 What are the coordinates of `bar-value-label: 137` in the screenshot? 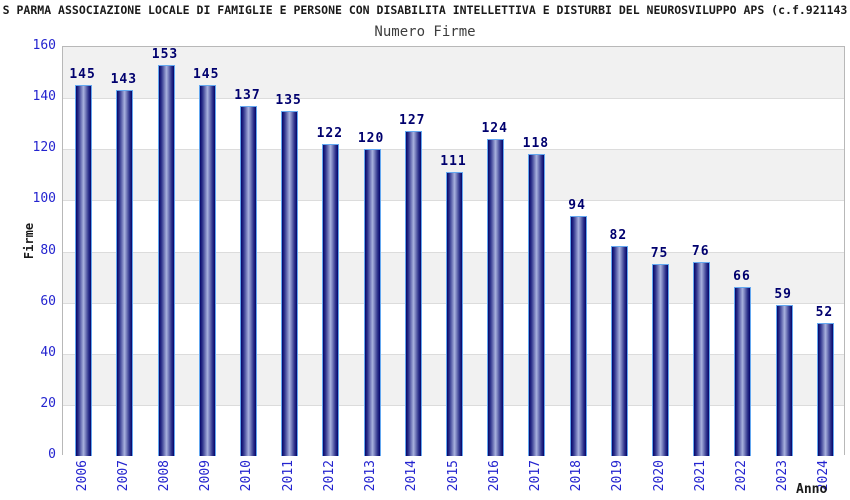 It's located at (247, 95).